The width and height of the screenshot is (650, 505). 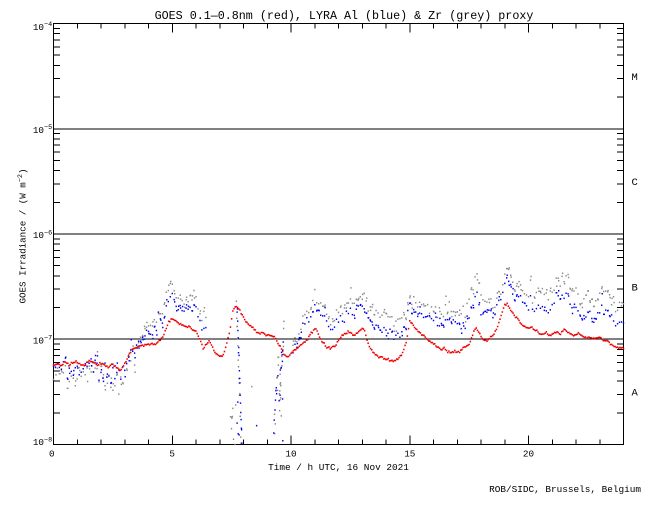 What do you see at coordinates (22, 236) in the screenshot?
I see `svg-text: GOES Irradiance / (W m−2)` at bounding box center [22, 236].